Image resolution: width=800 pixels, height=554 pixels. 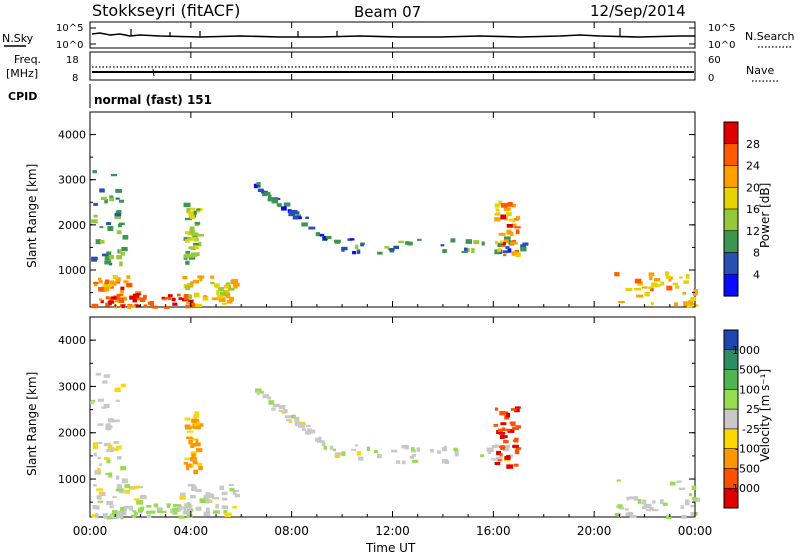 I want to click on noise-sky-trace, so click(x=393, y=35).